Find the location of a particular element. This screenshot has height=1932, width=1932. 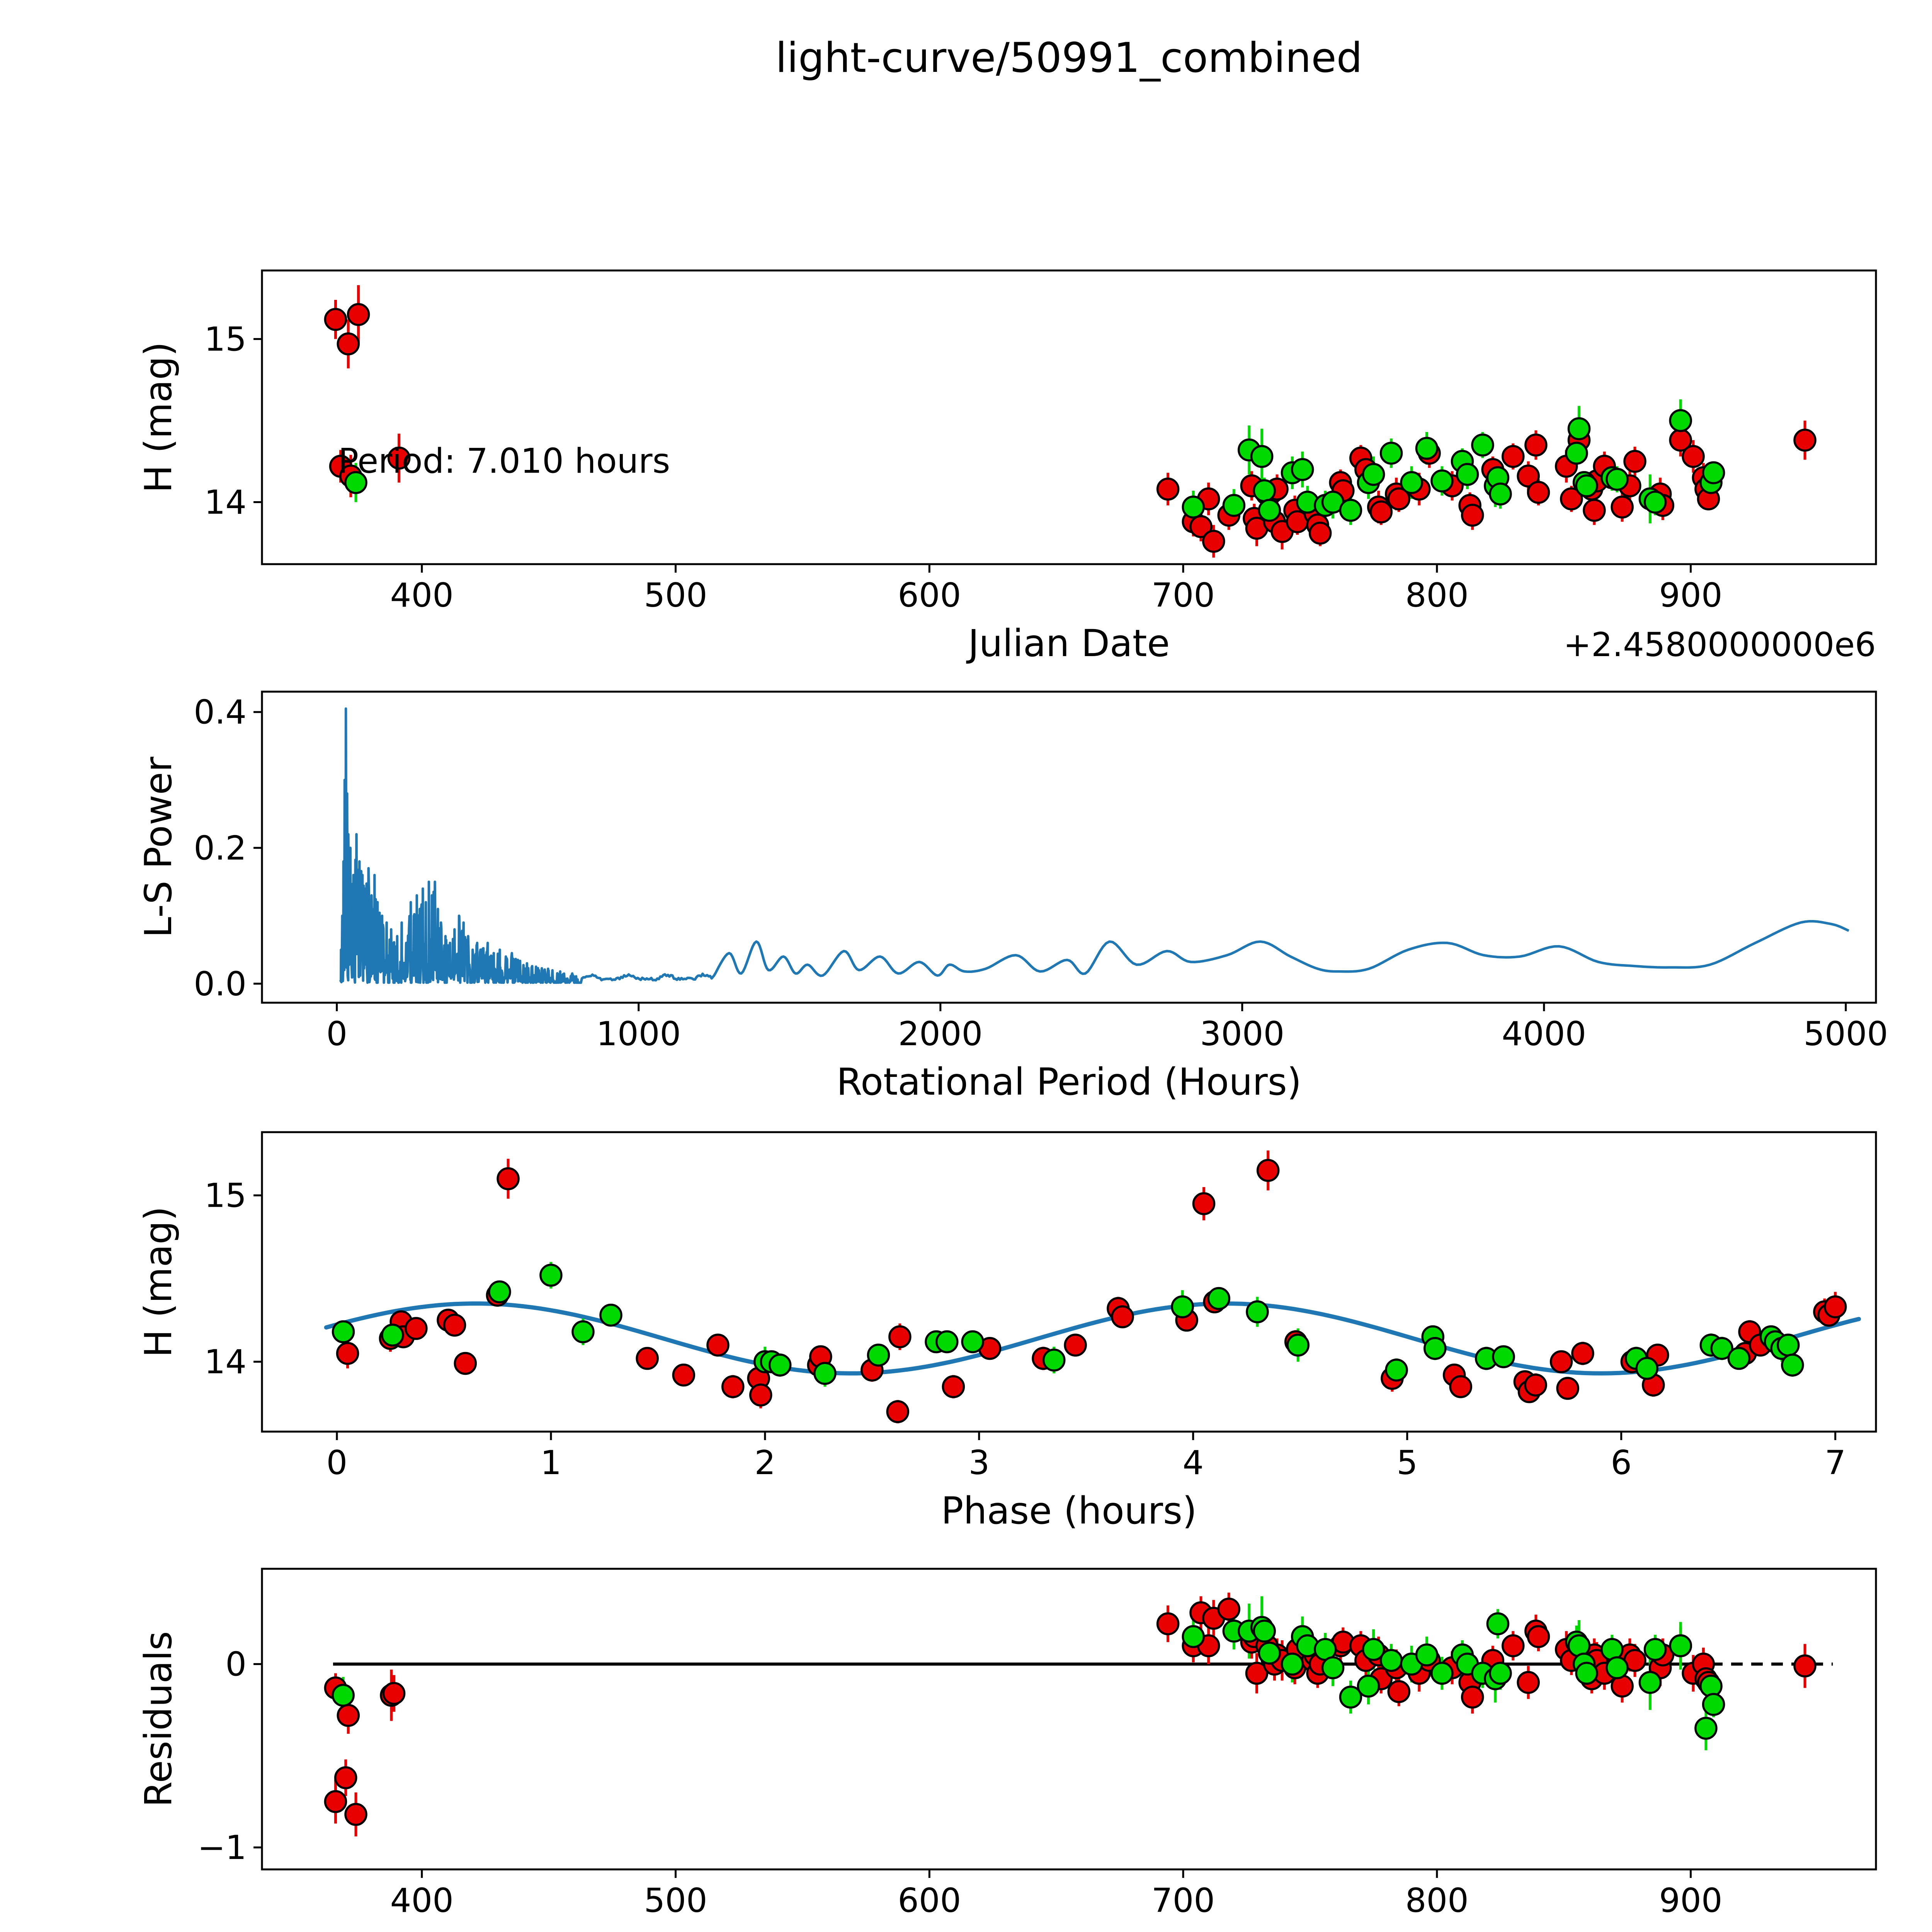

x-tick-label: 4 is located at coordinates (1193, 1463).